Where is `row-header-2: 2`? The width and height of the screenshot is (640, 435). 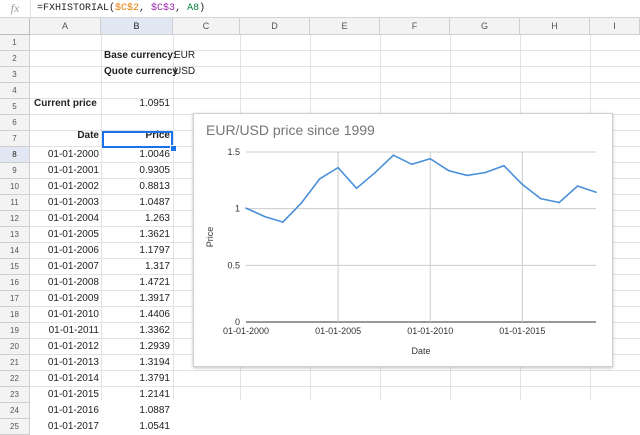 row-header-2: 2 is located at coordinates (15, 59).